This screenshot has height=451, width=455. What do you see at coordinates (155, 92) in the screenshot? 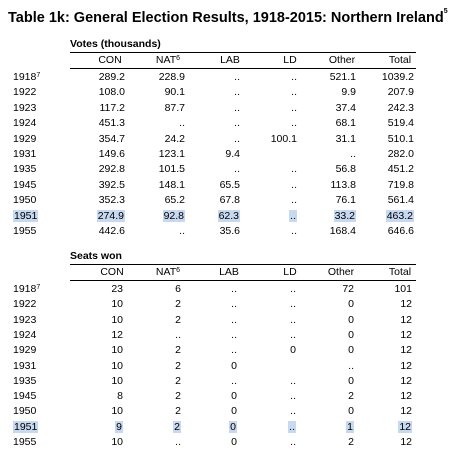
I see `cell: 90.1` at bounding box center [155, 92].